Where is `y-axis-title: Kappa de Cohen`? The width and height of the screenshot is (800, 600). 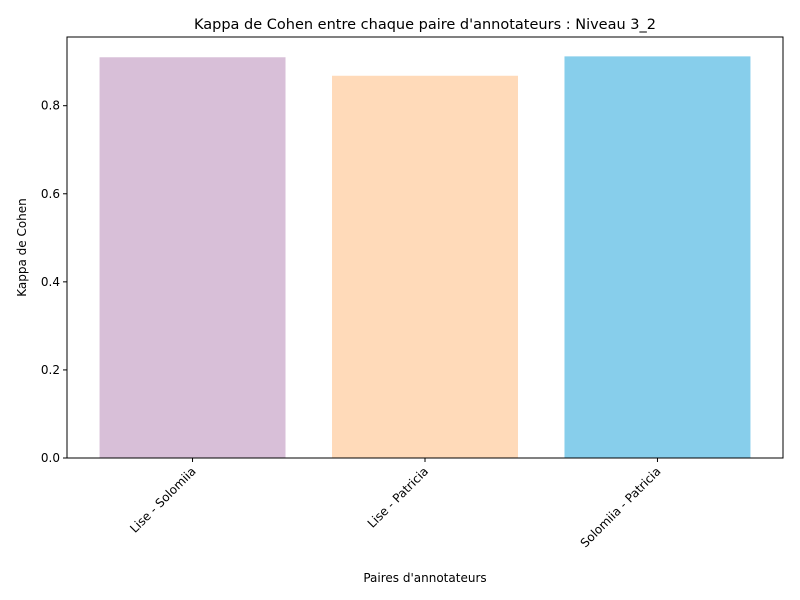 y-axis-title: Kappa de Cohen is located at coordinates (22, 247).